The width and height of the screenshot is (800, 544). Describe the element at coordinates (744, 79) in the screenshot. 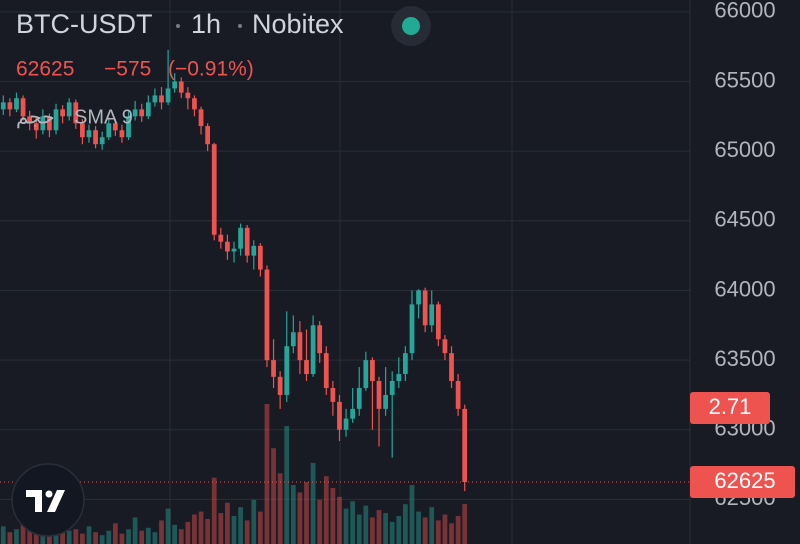

I see `y-tick-label: 65500` at that location.